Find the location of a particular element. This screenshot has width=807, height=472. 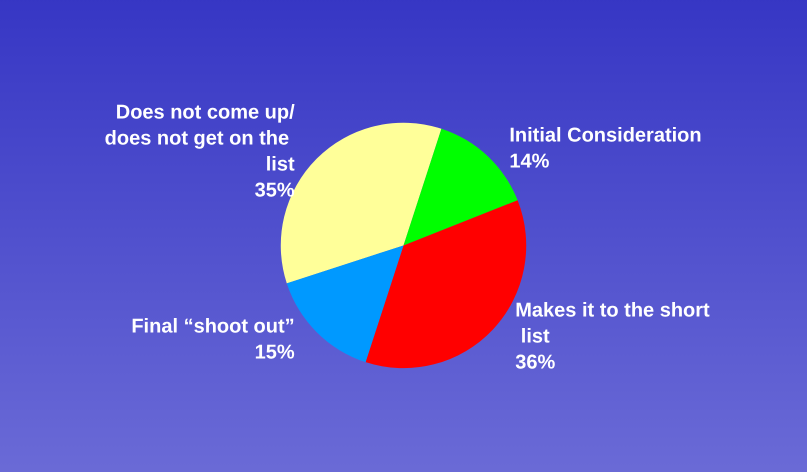

data-label: 36% is located at coordinates (535, 362).